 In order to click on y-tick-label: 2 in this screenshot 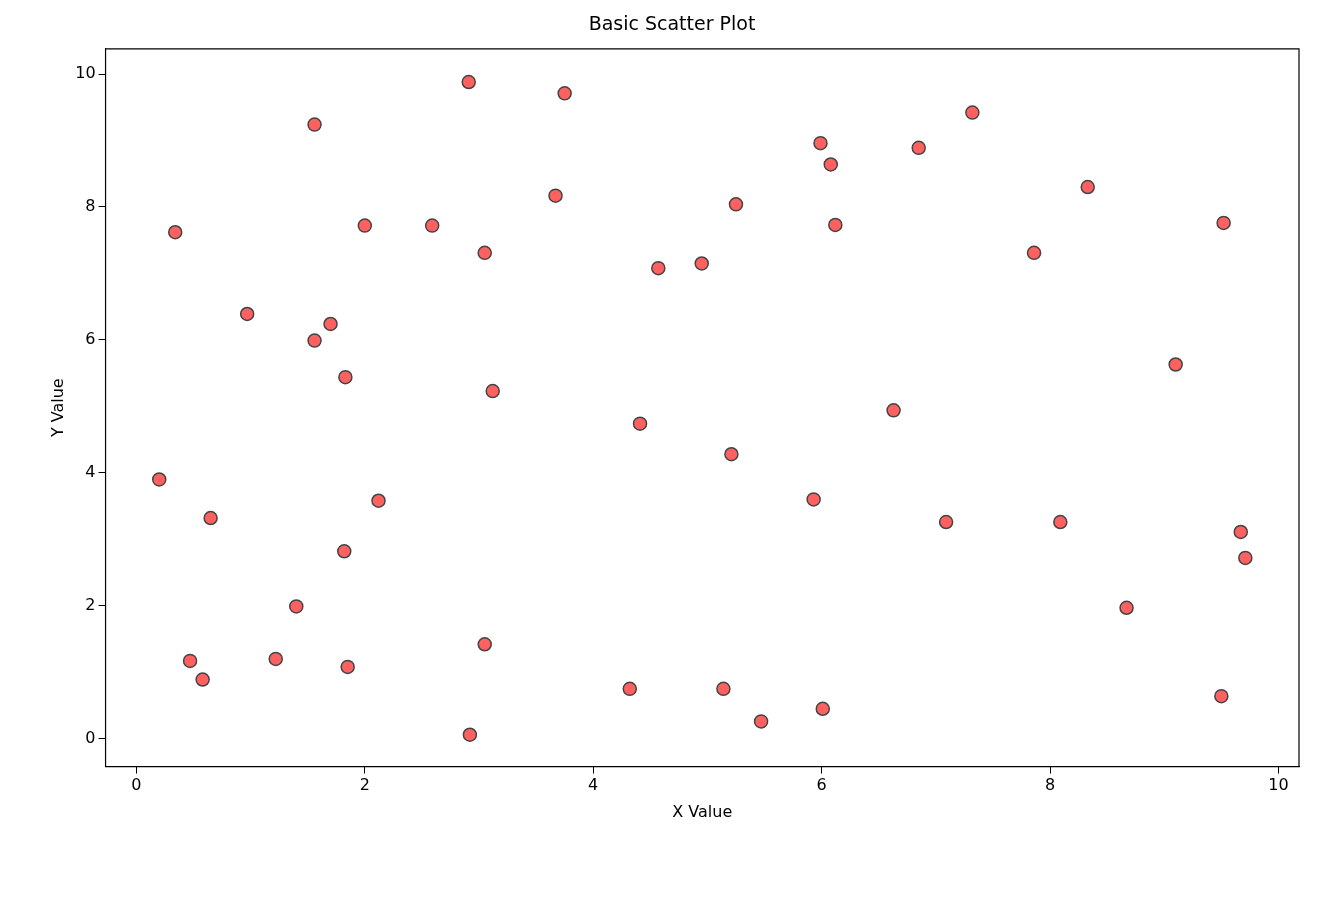, I will do `click(90, 604)`.